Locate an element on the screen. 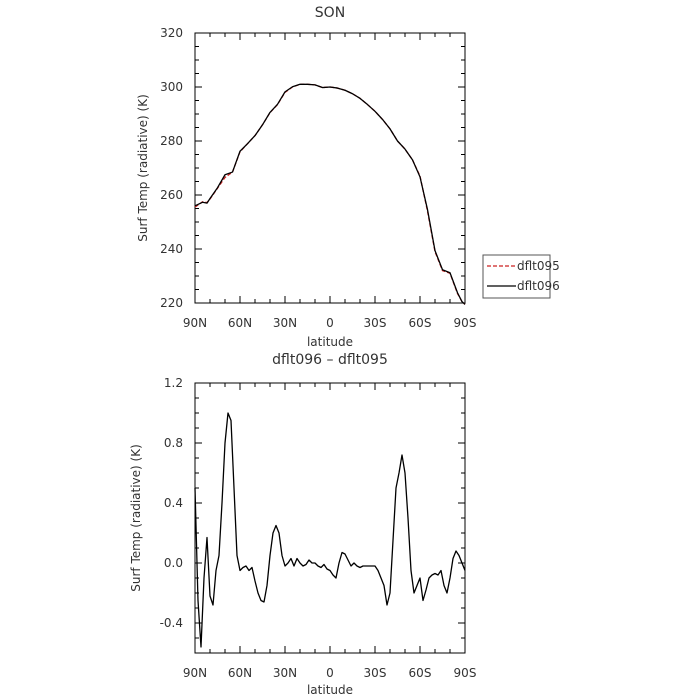 This screenshot has width=700, height=700. legend: dflt095 dflt096 is located at coordinates (521, 276).